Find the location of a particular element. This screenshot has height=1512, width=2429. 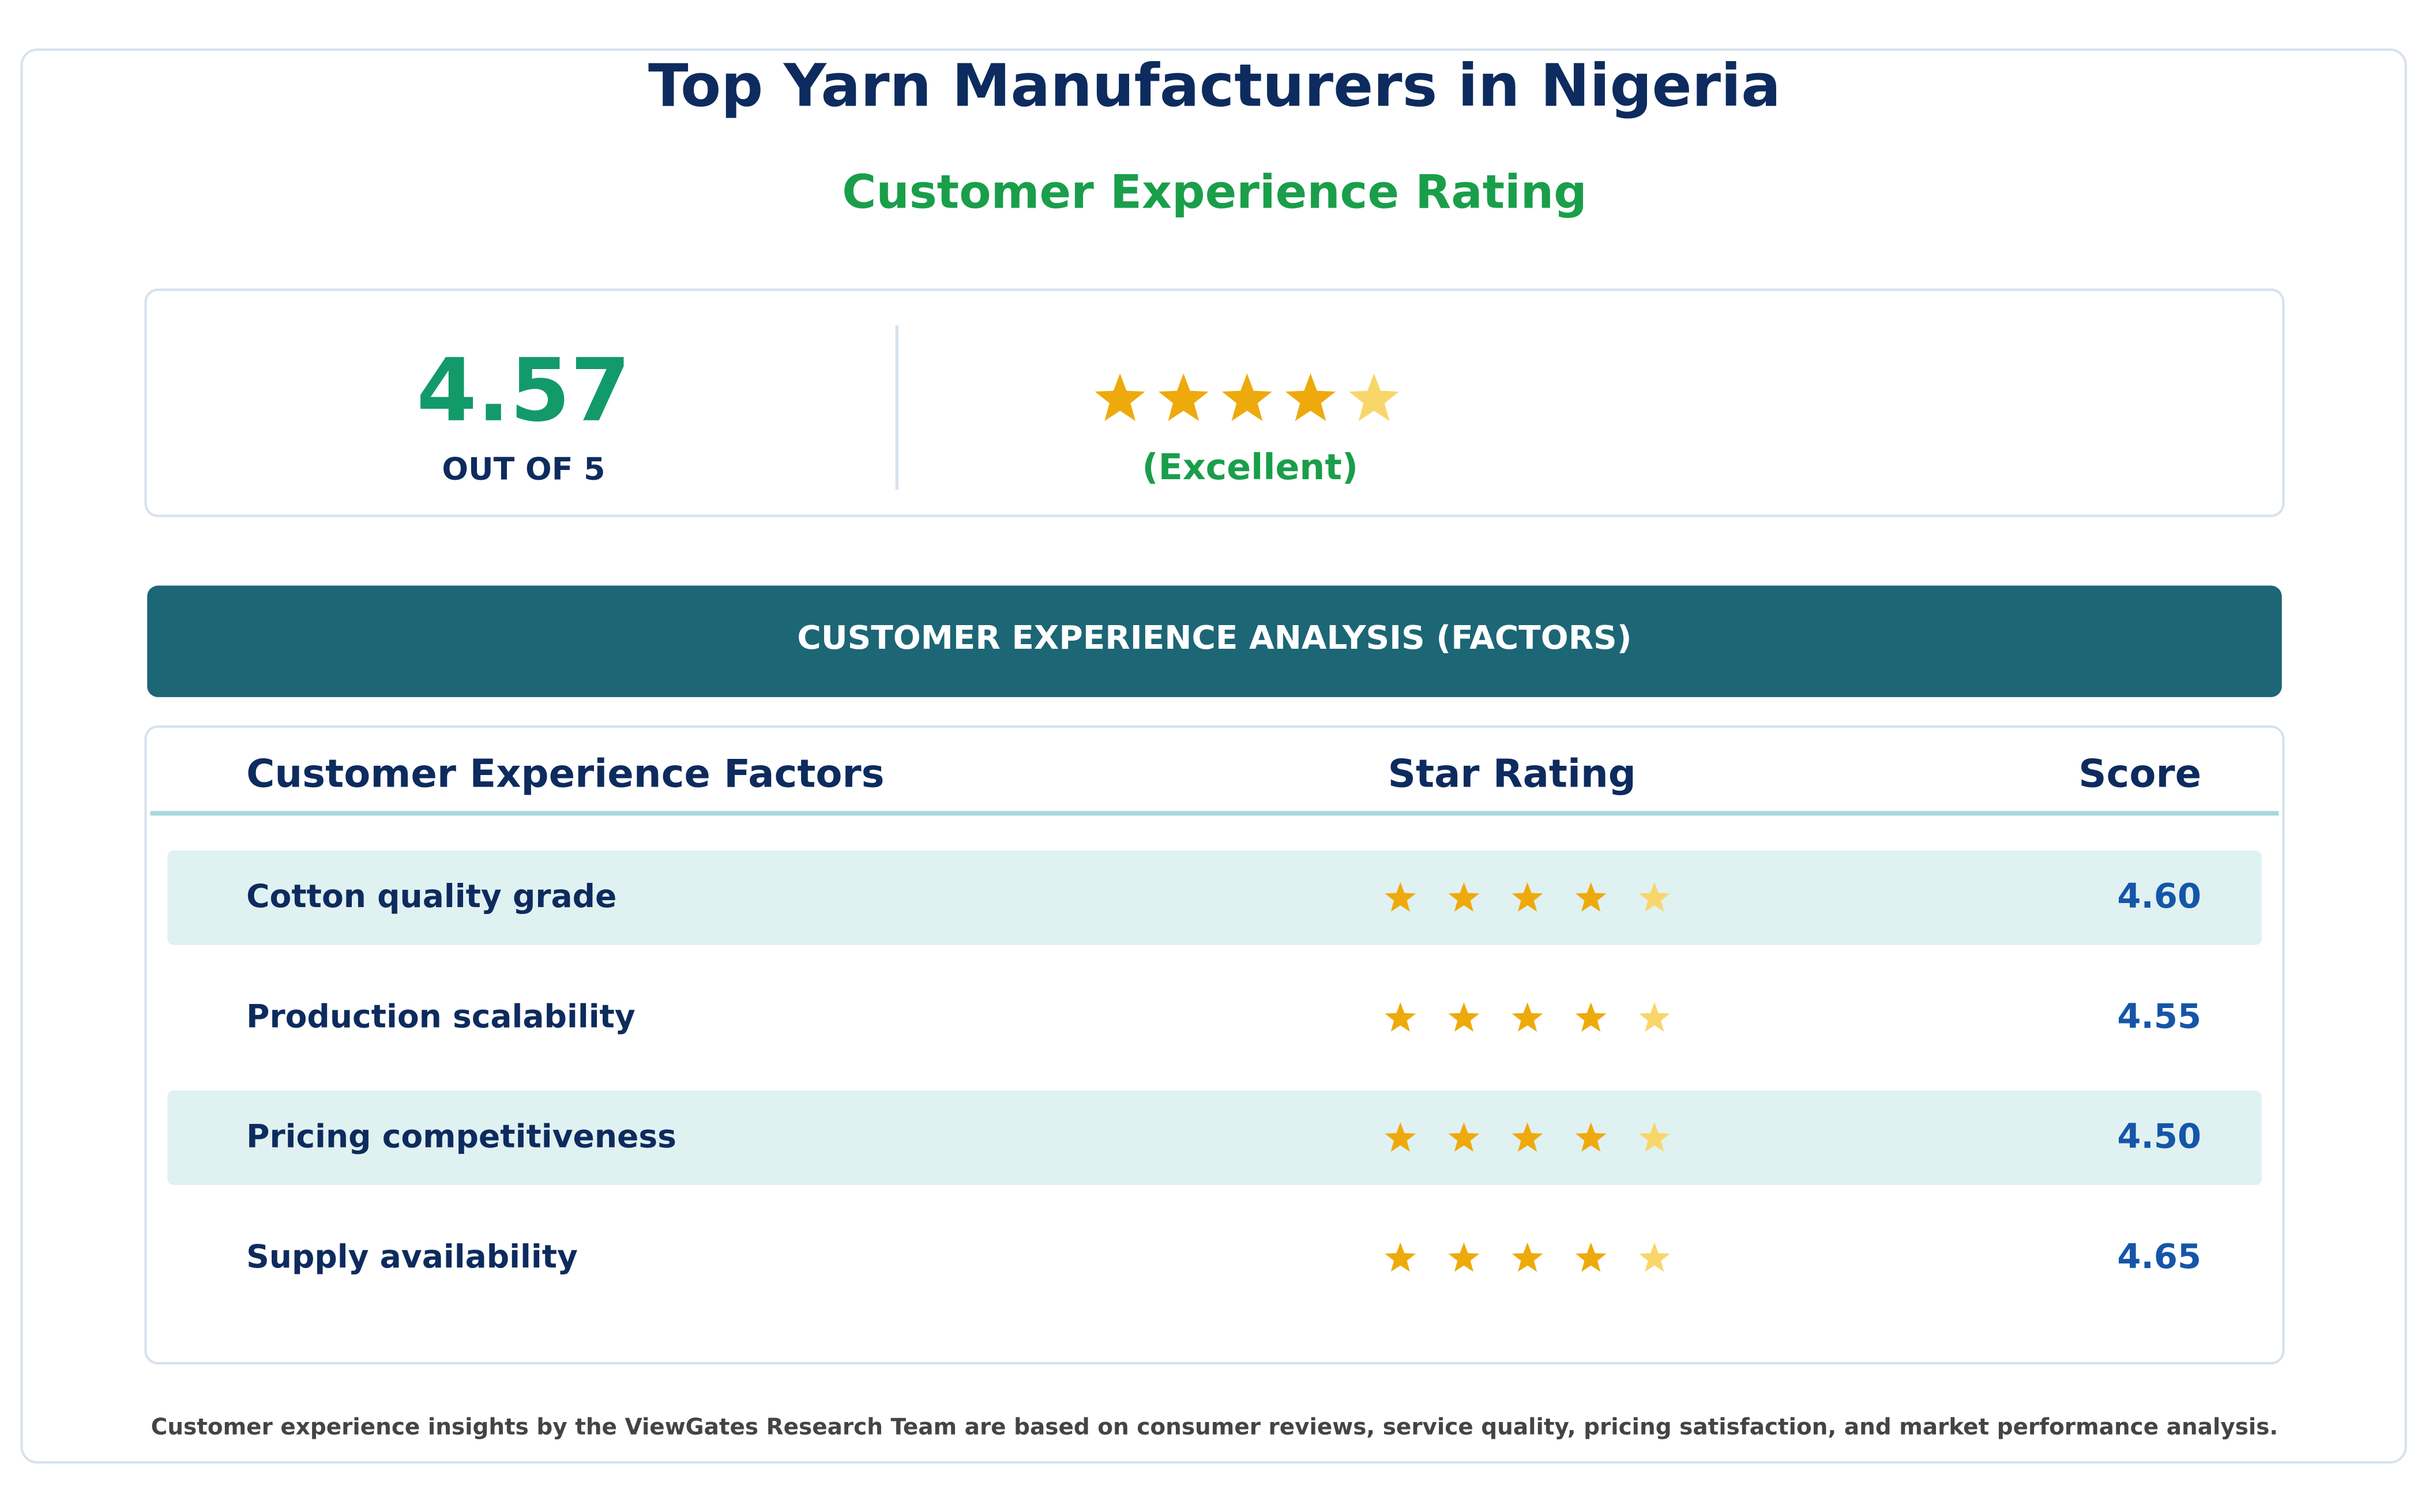

factor-name: Production scalability is located at coordinates (441, 1017).